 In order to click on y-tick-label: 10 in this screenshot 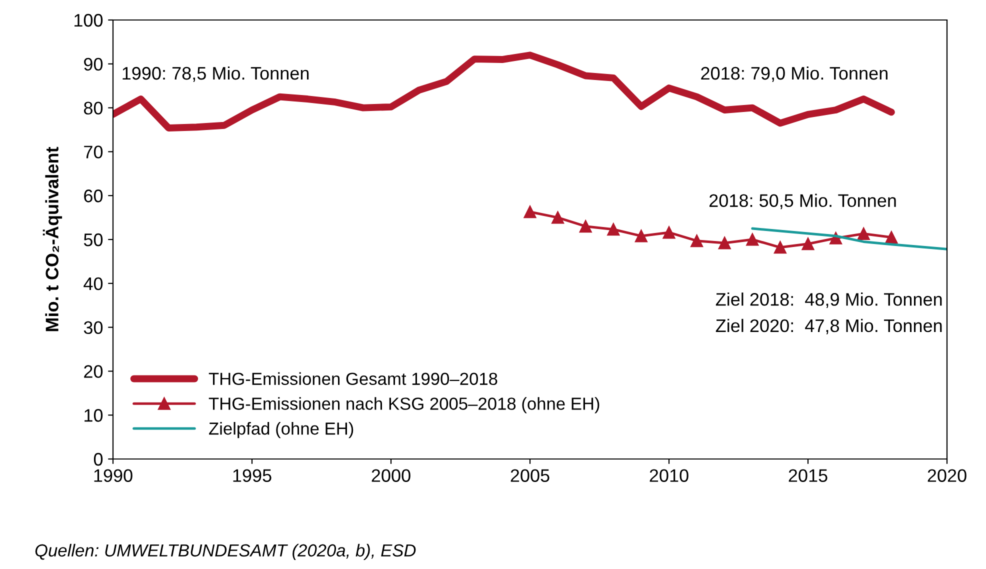, I will do `click(93, 415)`.